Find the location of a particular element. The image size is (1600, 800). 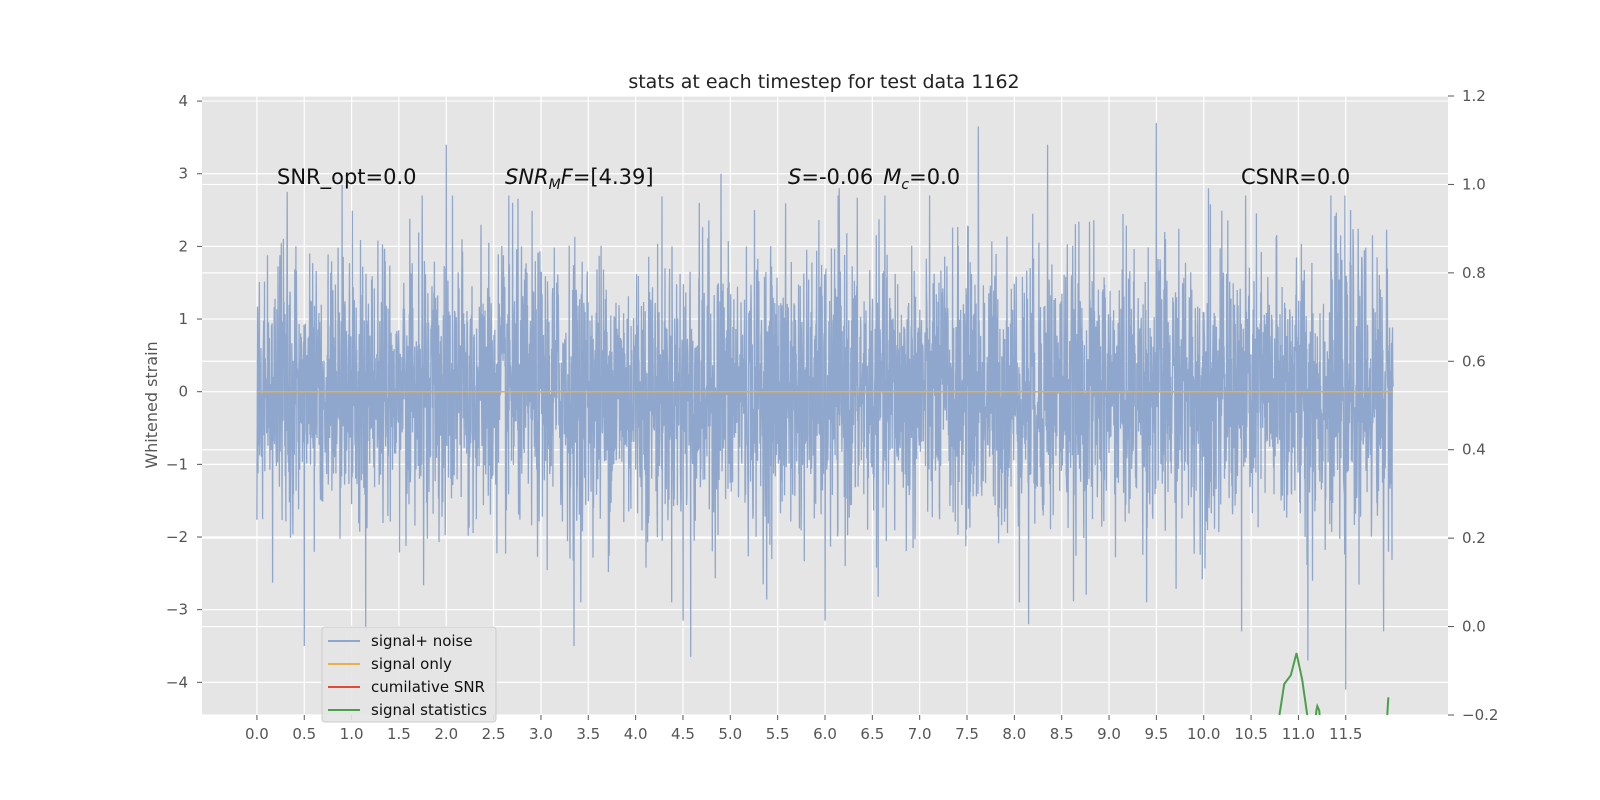

y-tick-label: −2 is located at coordinates (177, 537).